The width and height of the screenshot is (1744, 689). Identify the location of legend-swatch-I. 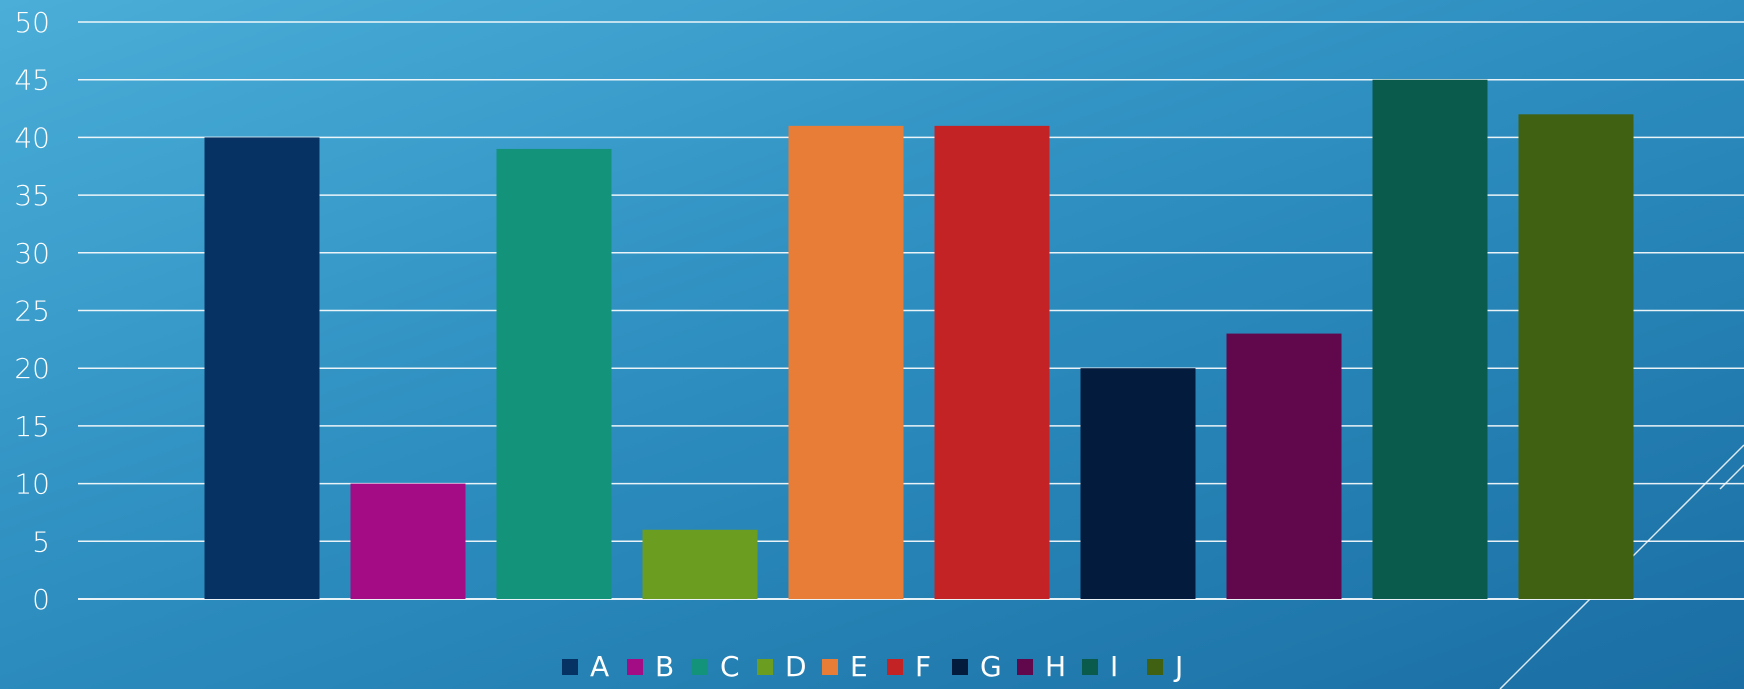
(1090, 667).